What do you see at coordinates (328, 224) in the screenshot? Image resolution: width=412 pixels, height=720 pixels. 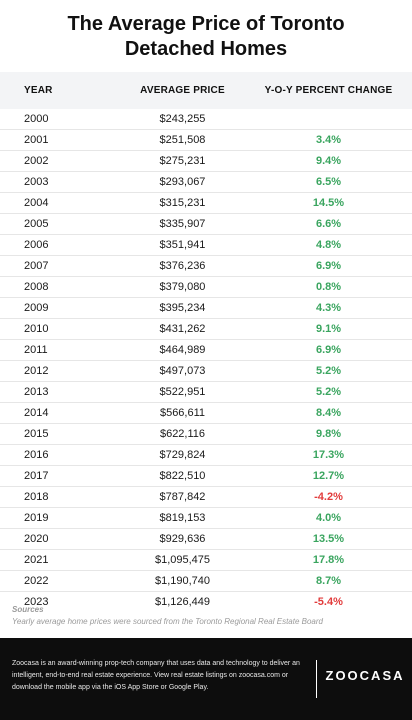 I see `yoy-change-cell: 6.6%` at bounding box center [328, 224].